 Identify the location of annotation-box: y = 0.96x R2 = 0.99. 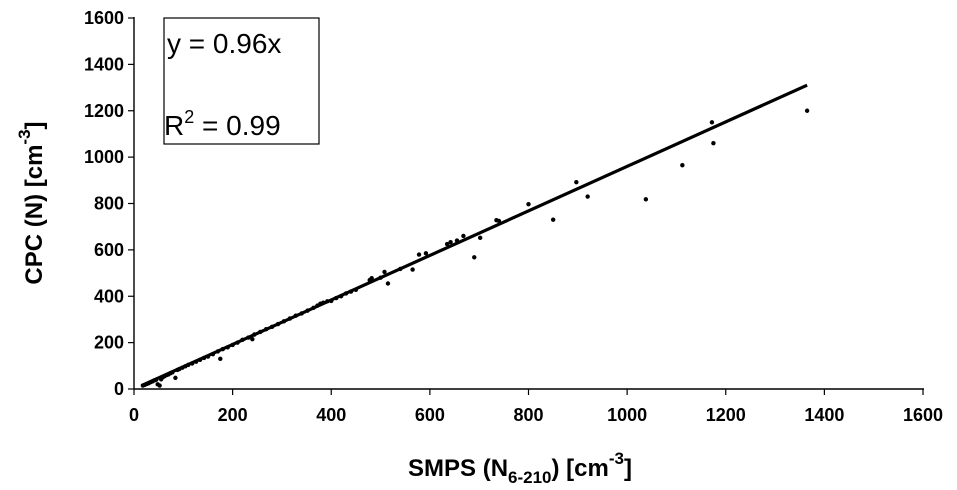
(241, 81).